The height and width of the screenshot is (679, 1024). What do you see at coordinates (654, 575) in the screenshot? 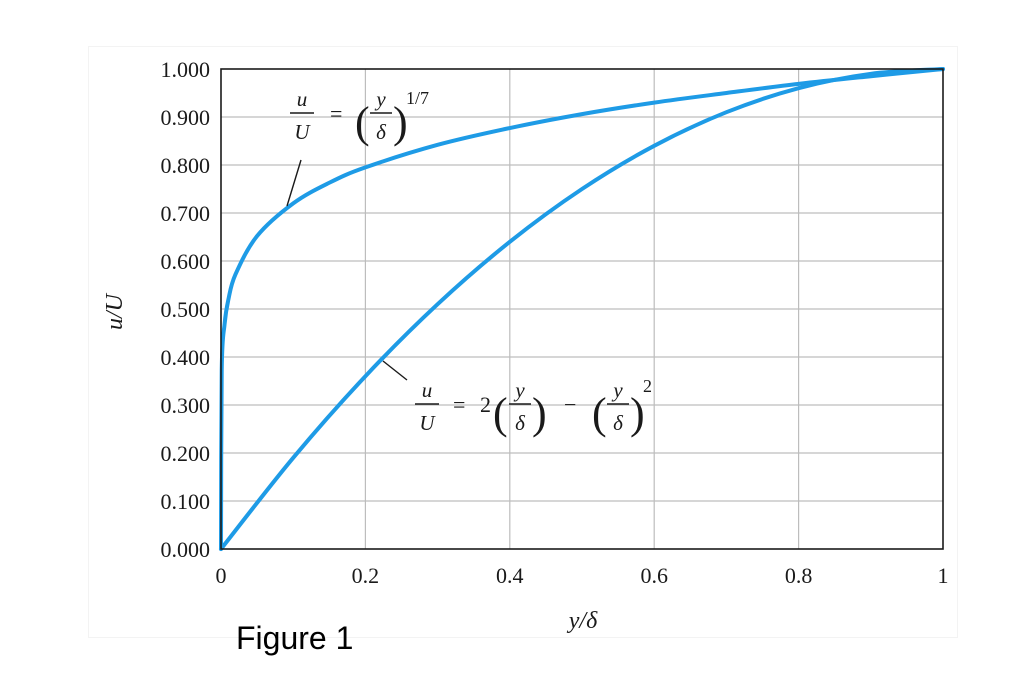
I see `x-tick-label: 0.6` at bounding box center [654, 575].